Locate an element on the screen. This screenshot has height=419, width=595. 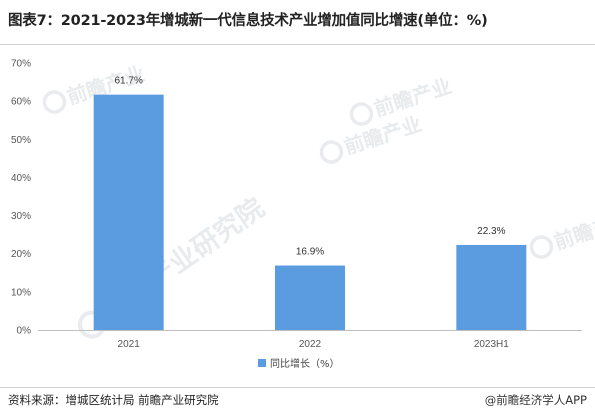
bar-value-label: 22.3% is located at coordinates (491, 231).